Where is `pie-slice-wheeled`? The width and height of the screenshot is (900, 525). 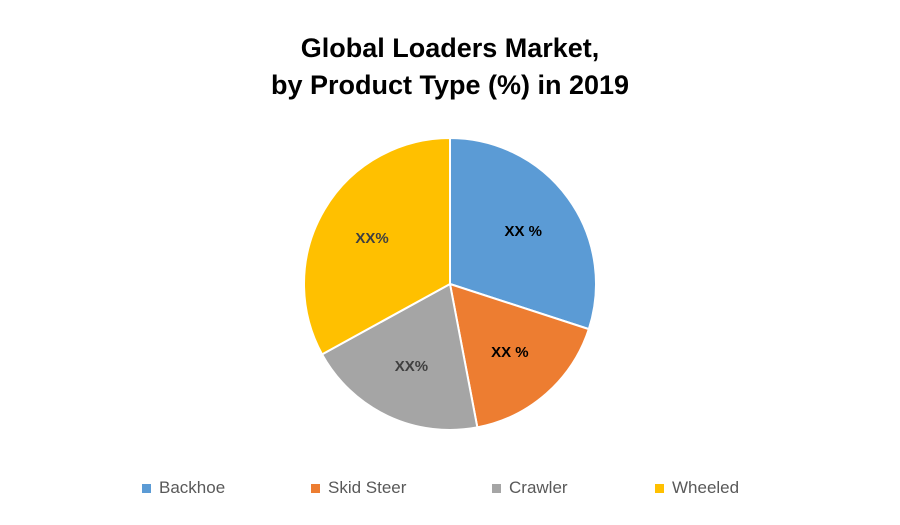
pie-slice-wheeled is located at coordinates (377, 246).